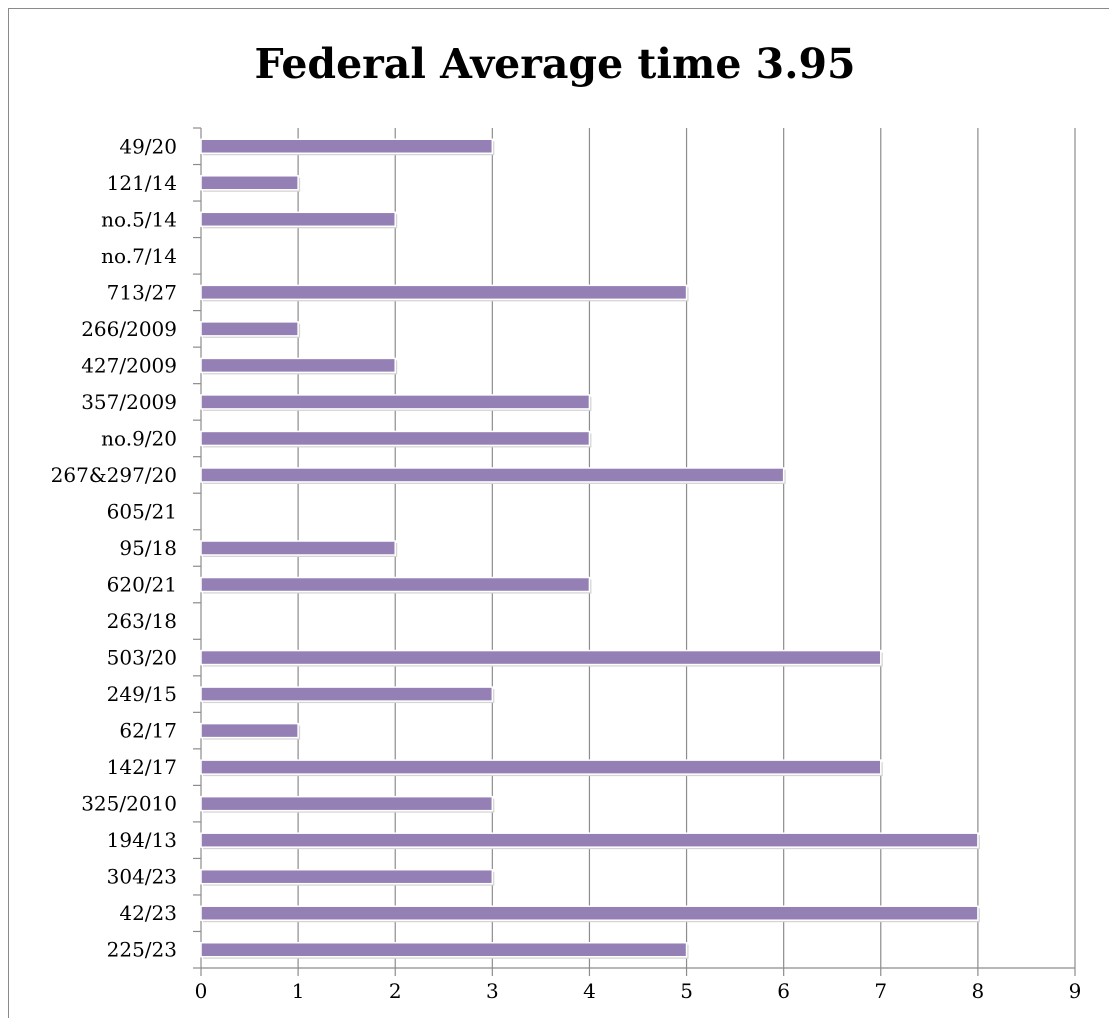 The width and height of the screenshot is (1110, 1018). Describe the element at coordinates (783, 991) in the screenshot. I see `x-tick-label: 6` at that location.